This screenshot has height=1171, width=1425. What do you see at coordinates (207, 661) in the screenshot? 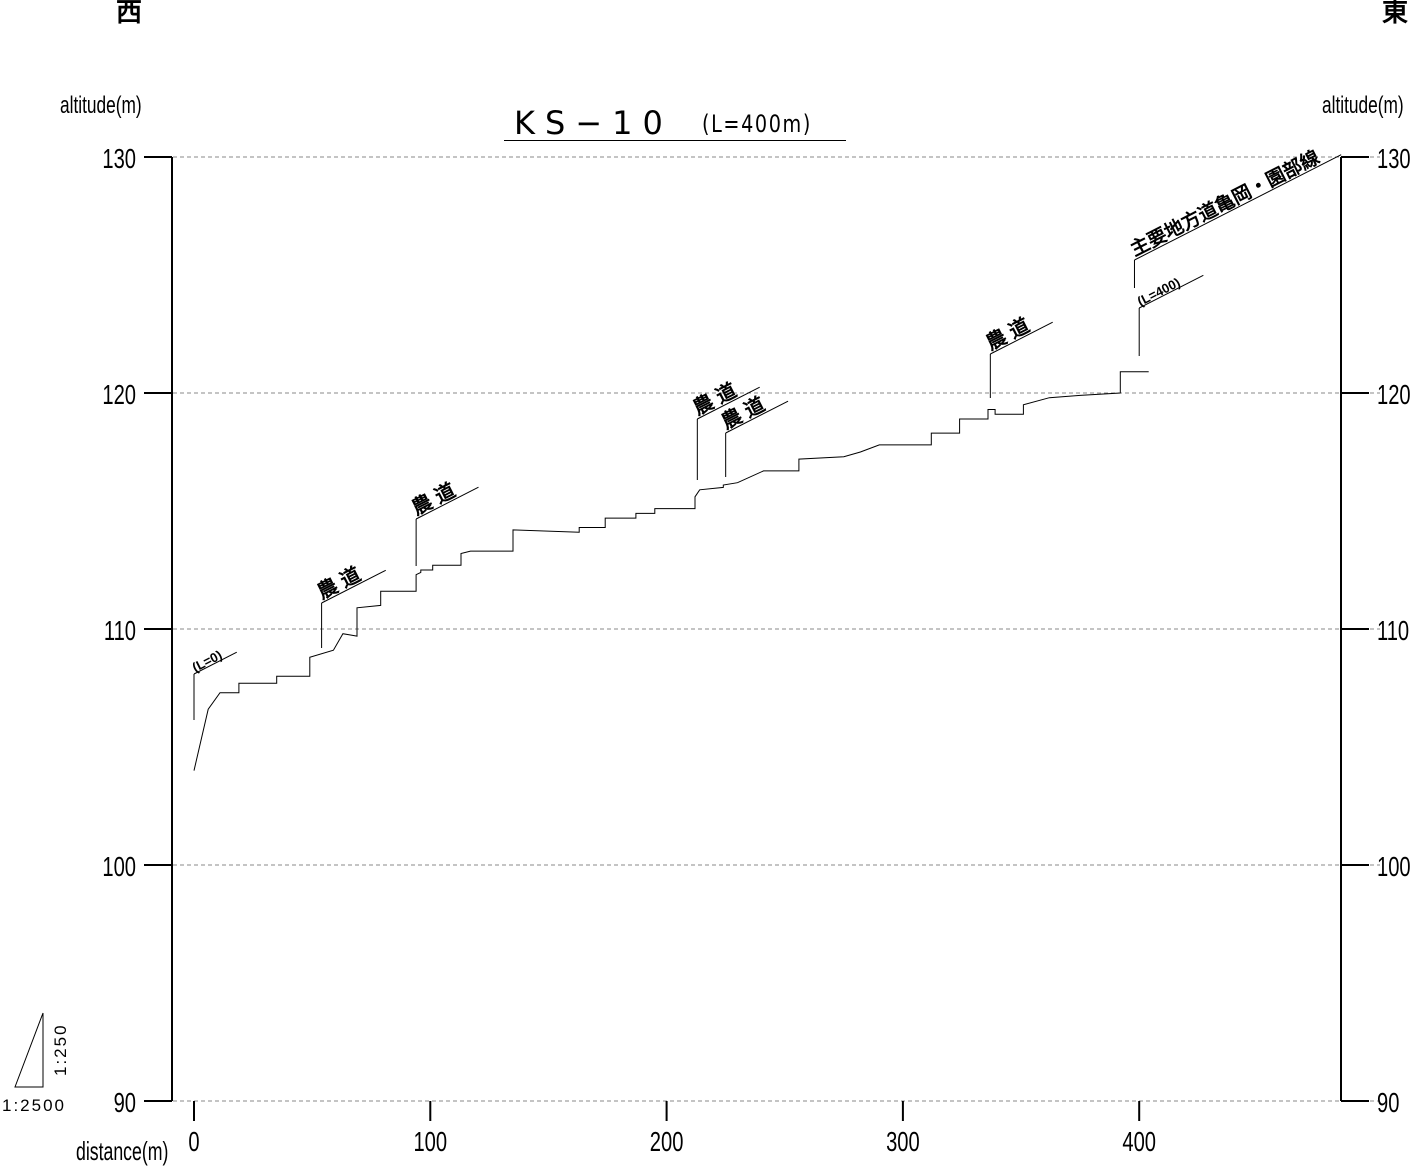
I see `annotation-label: (L=0)` at bounding box center [207, 661].